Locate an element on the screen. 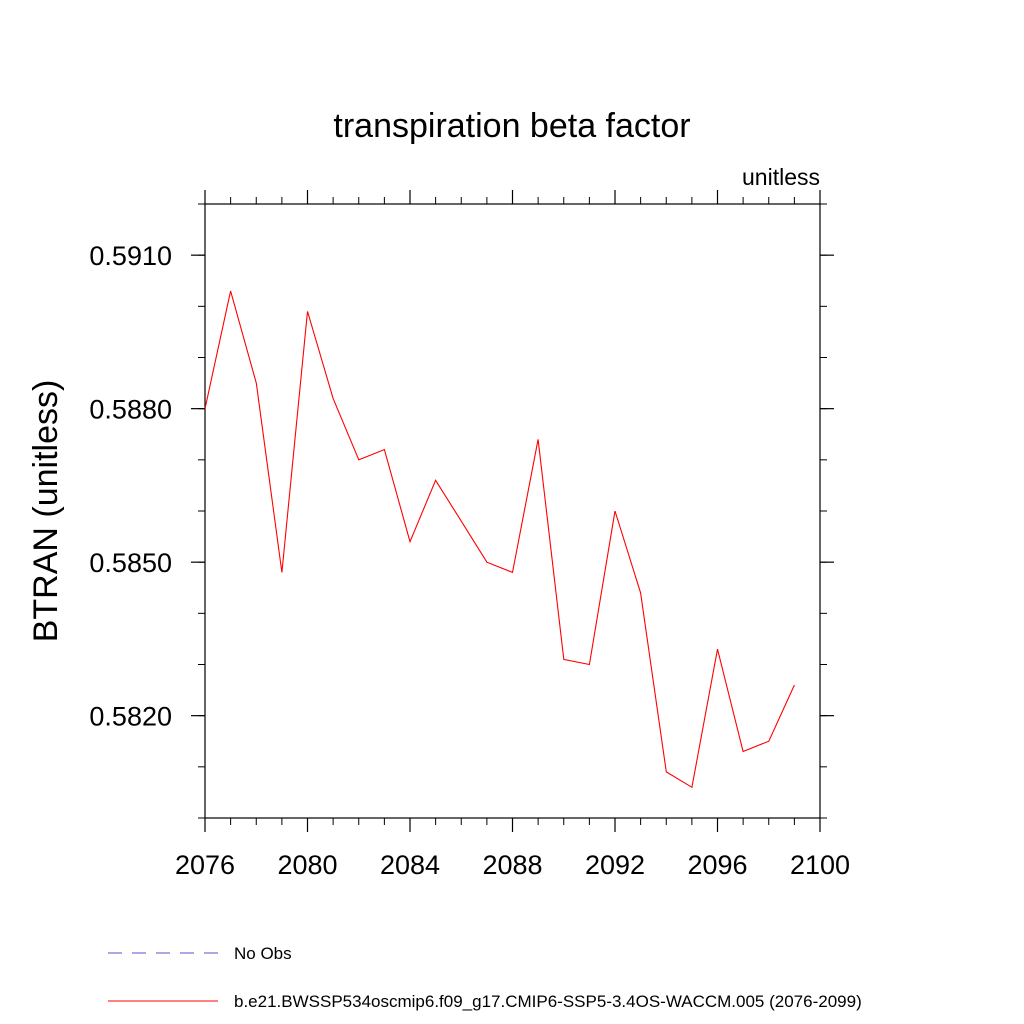  x-tick-label: 2084 is located at coordinates (410, 865).